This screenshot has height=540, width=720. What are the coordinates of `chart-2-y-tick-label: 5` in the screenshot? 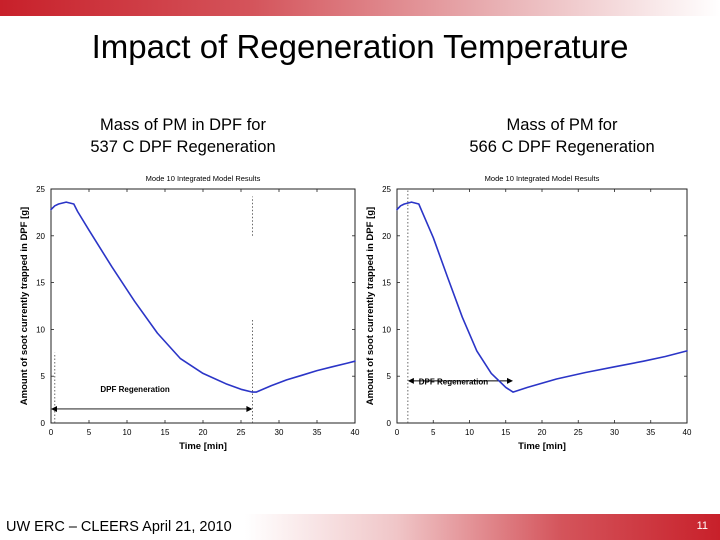 It's located at (389, 376).